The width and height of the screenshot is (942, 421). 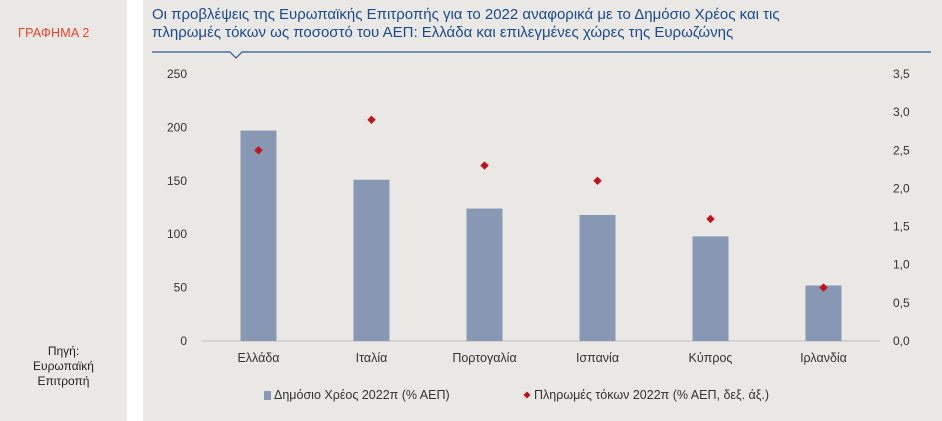 I want to click on y-right-tick-label: 2,0, so click(x=901, y=188).